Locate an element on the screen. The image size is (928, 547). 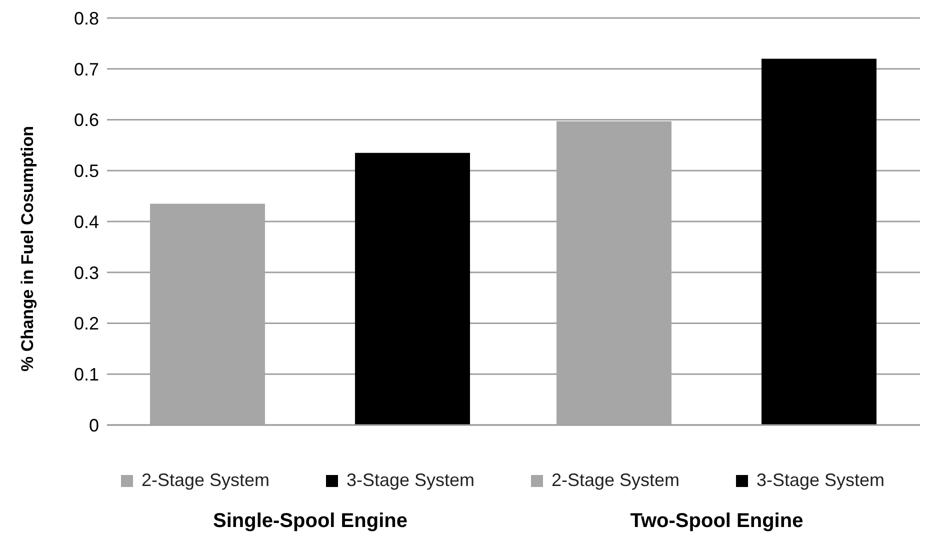
y-tick-label: 0.7 is located at coordinates (86, 69).